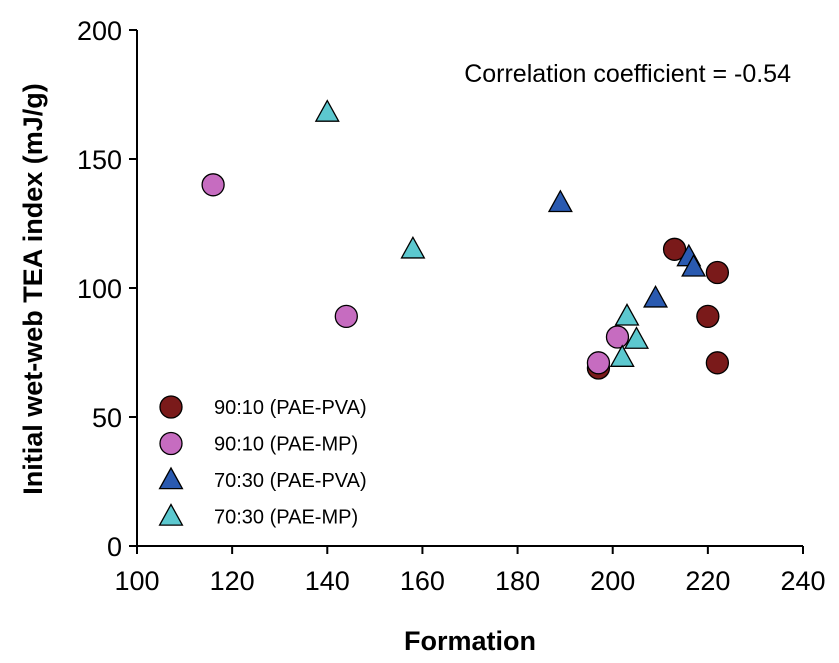  I want to click on x-tick-label: 160, so click(422, 581).